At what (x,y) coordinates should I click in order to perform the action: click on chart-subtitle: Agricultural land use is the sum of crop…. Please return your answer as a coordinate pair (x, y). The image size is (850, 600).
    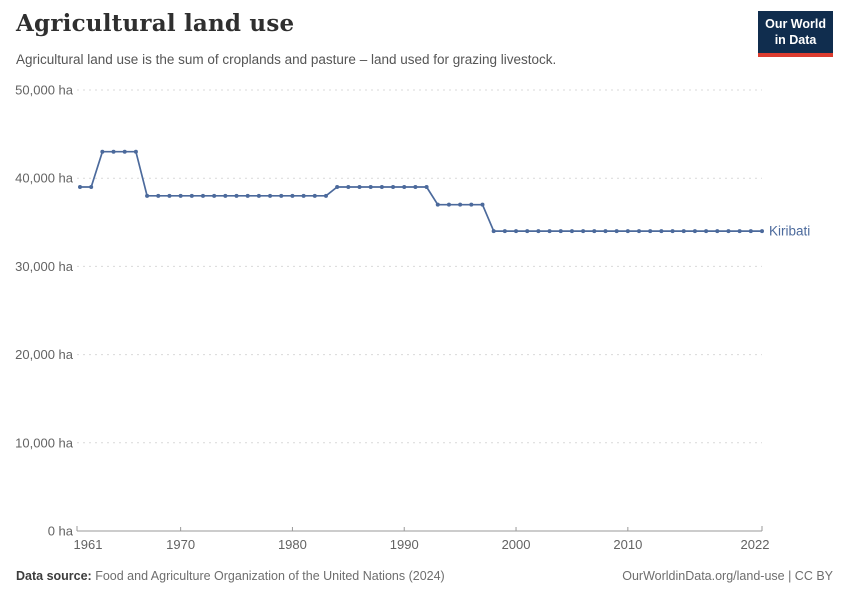
    Looking at the image, I should click on (286, 59).